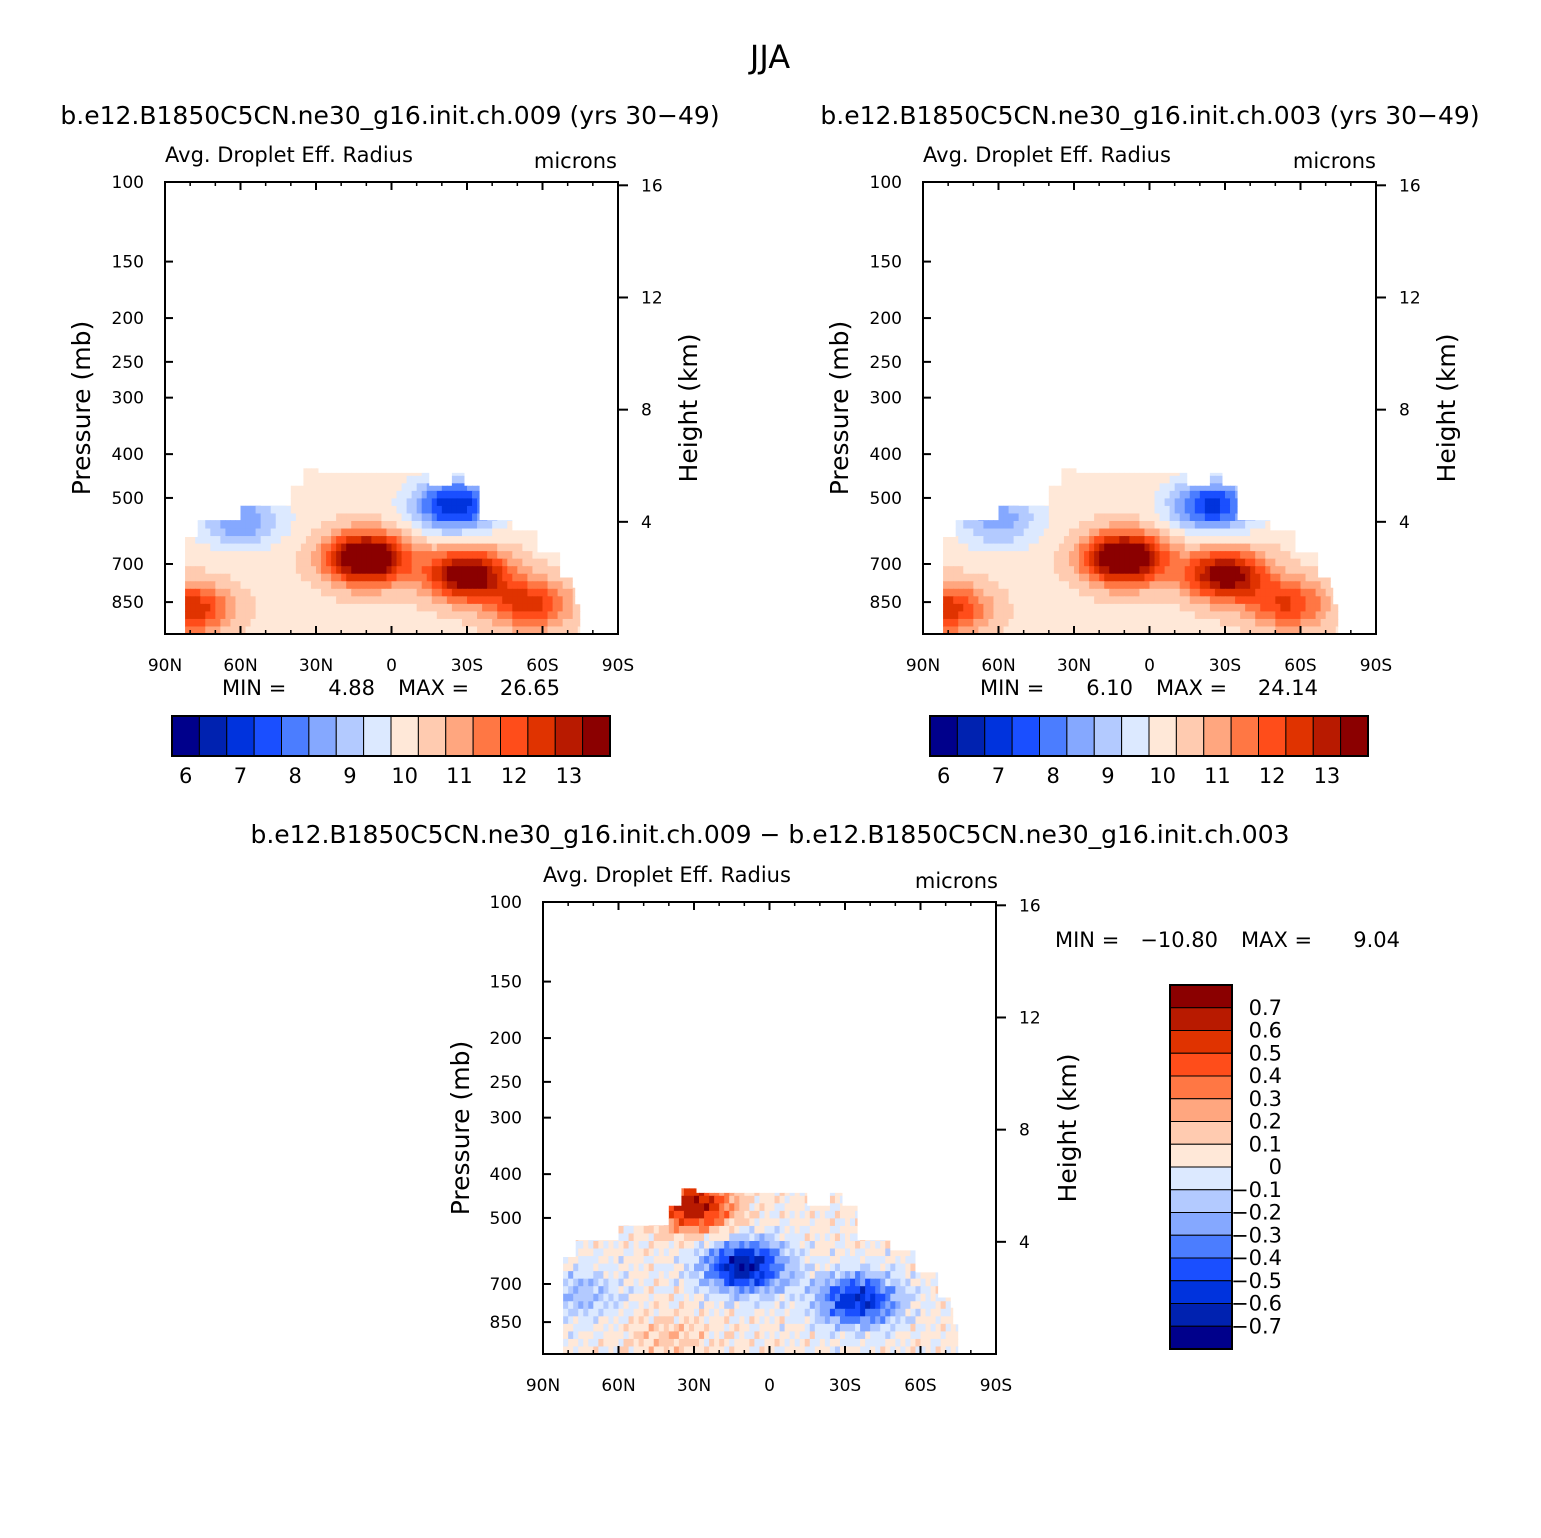 This screenshot has width=1541, height=1538. What do you see at coordinates (998, 776) in the screenshot?
I see `colorbar-label: 7` at bounding box center [998, 776].